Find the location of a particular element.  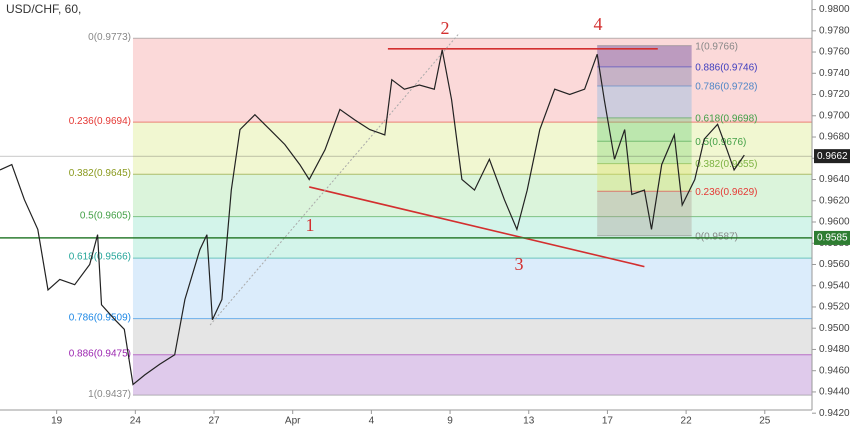

chart-title: USD/CHF, 60, is located at coordinates (43, 9).